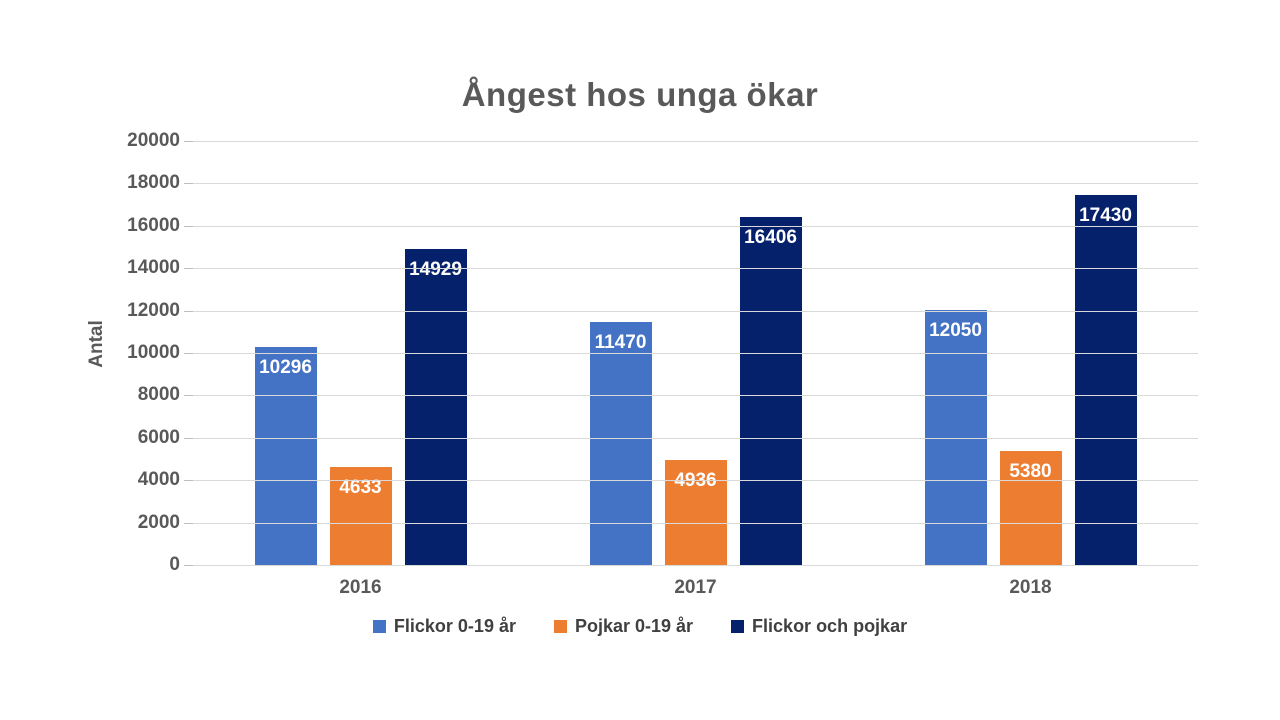 This screenshot has height=720, width=1280. Describe the element at coordinates (158, 395) in the screenshot. I see `y-axis-tick-label: 8000` at that location.